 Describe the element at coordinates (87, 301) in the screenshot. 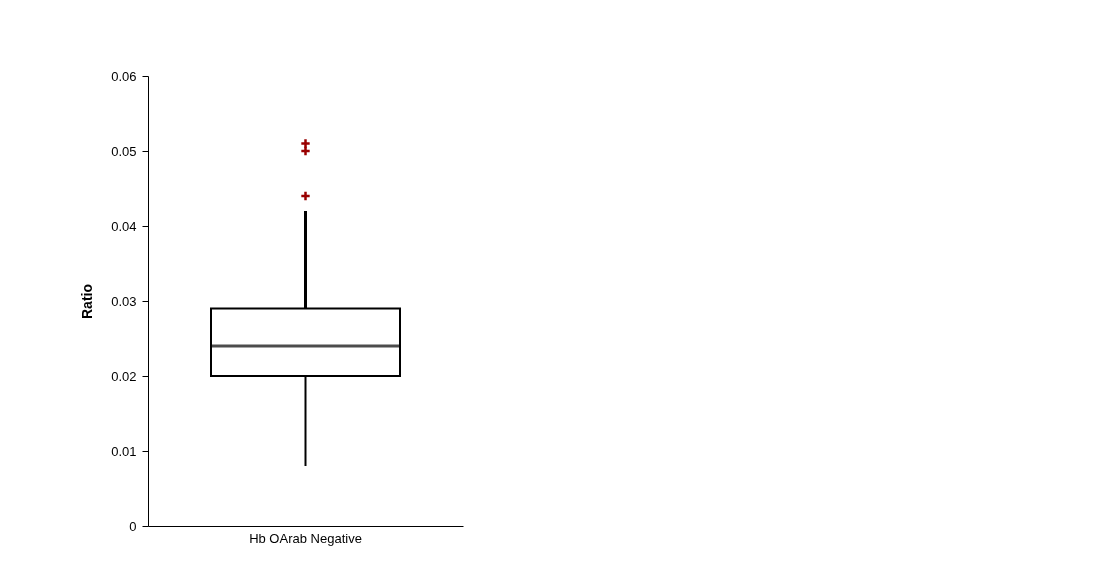

I see `y-axis-title: Ratio` at that location.